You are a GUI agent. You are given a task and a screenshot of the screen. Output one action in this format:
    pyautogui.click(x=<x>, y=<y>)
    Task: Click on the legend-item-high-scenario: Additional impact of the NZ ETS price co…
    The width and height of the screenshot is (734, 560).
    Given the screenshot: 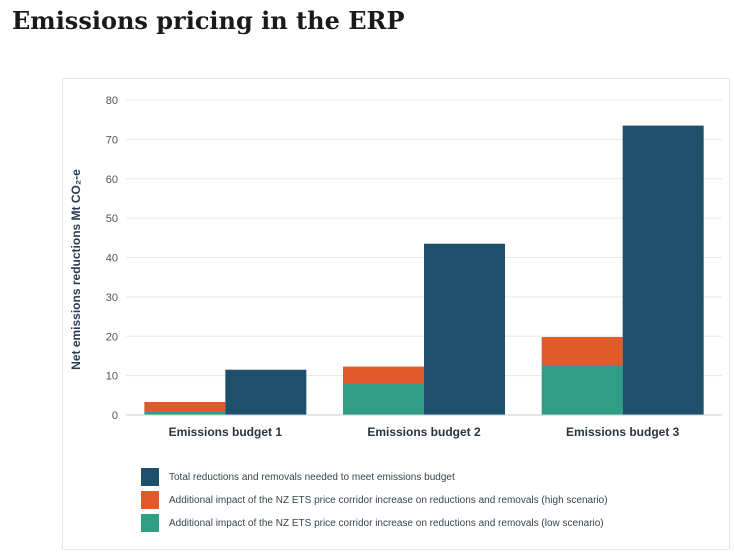 What is the action you would take?
    pyautogui.click(x=431, y=500)
    